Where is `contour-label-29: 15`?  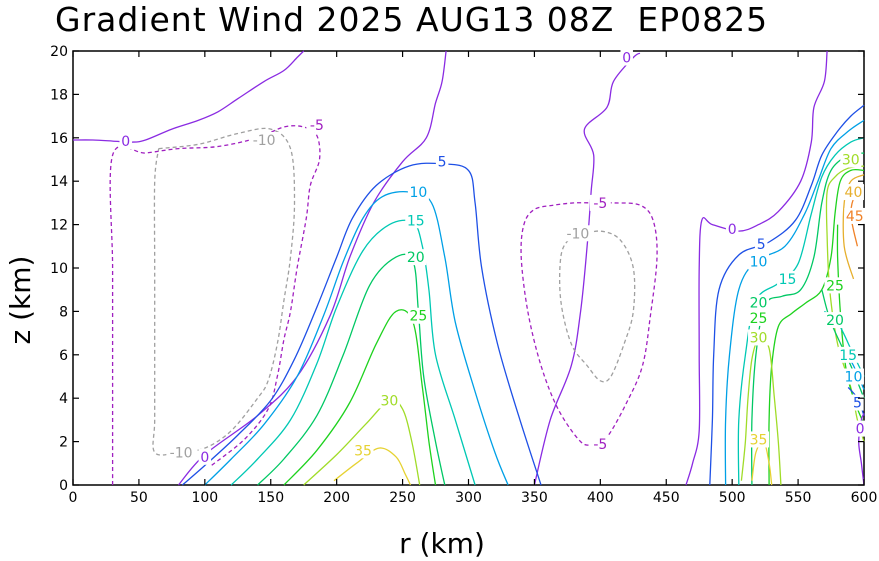 contour-label-29: 15 is located at coordinates (848, 356).